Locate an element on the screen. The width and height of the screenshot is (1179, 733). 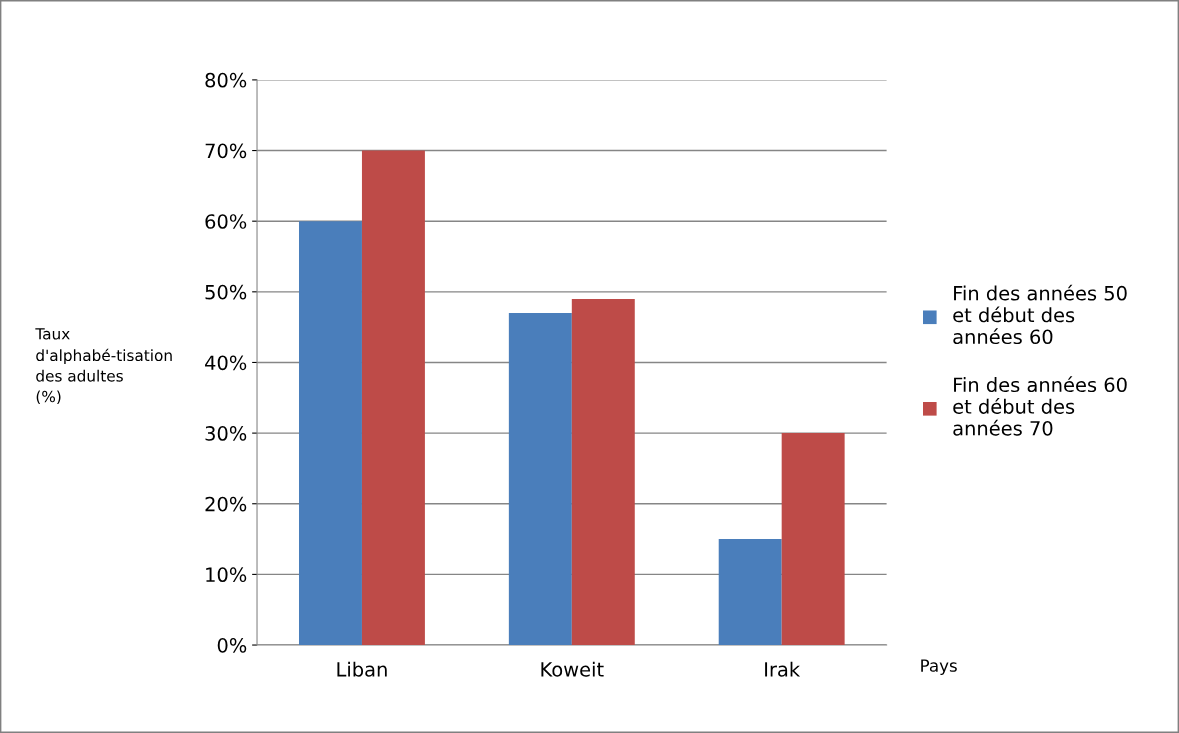
y-axis-title: Taux d'alphabé-tisation des adultes (%) is located at coordinates (103, 366).